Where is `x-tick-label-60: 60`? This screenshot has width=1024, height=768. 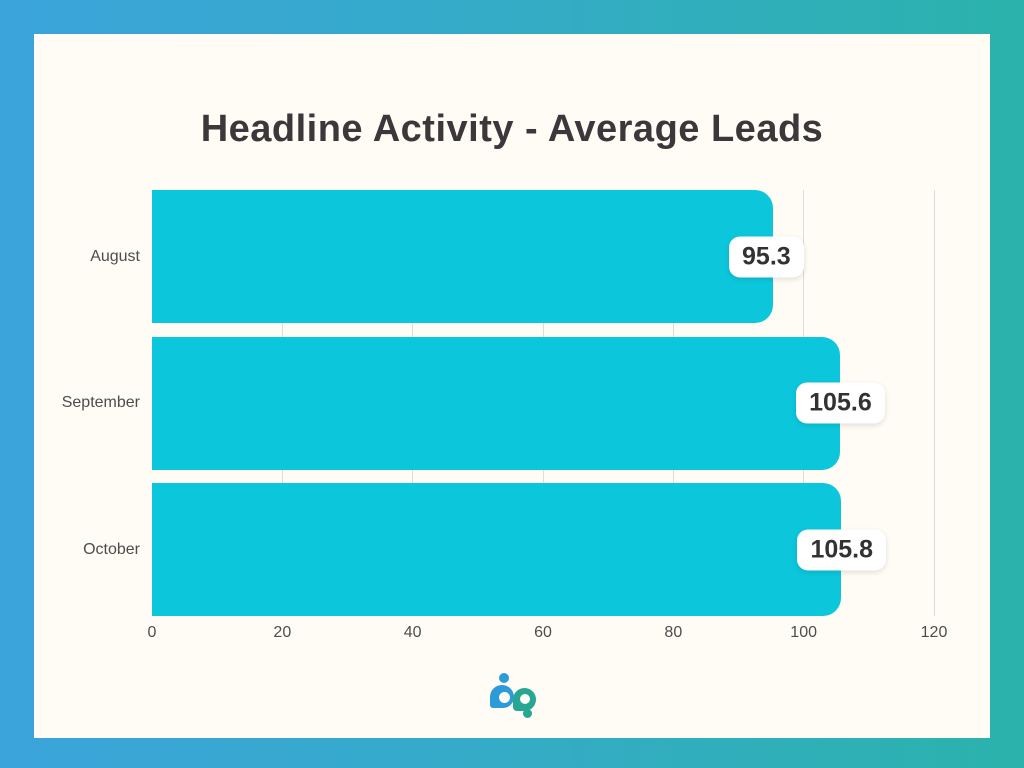 x-tick-label-60: 60 is located at coordinates (543, 632).